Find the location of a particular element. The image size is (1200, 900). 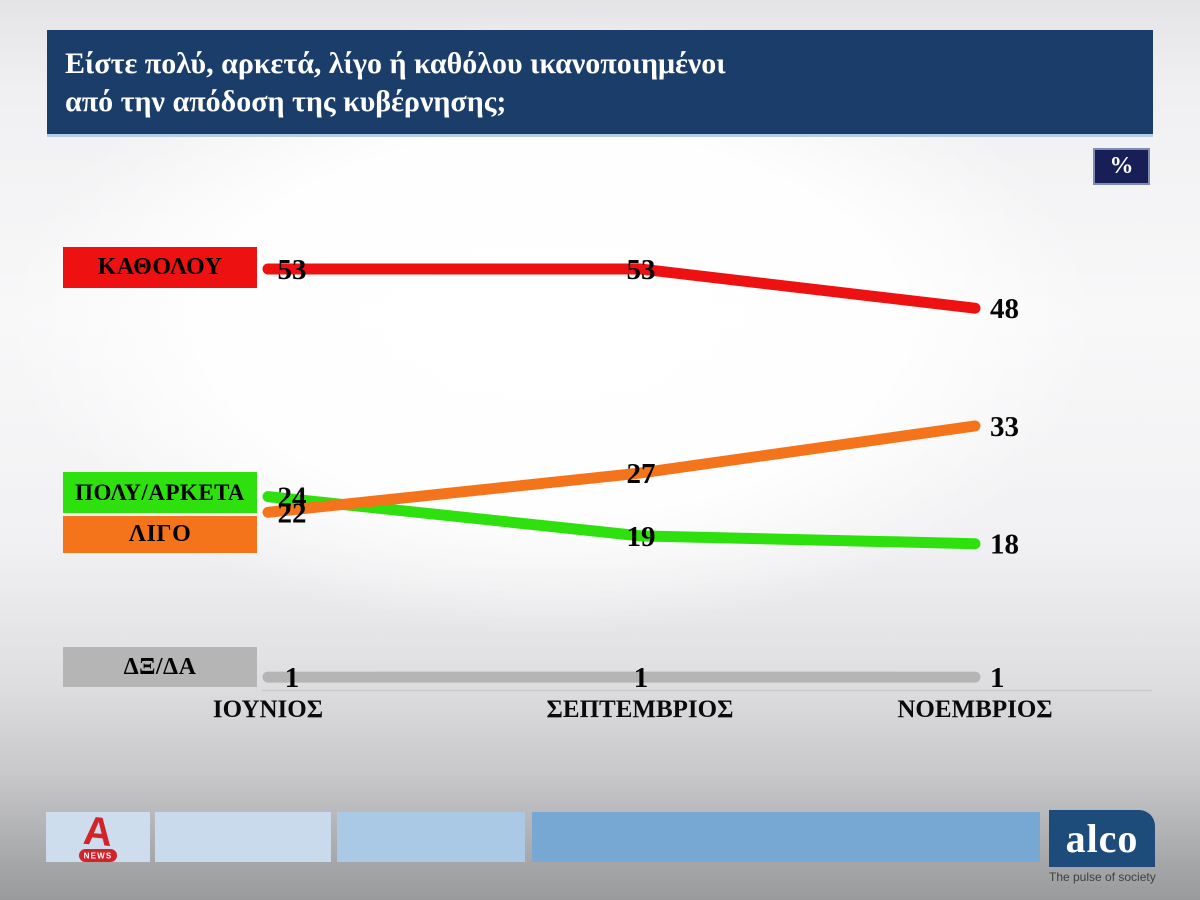

alco-wordmark-text: alco is located at coordinates (1102, 838).